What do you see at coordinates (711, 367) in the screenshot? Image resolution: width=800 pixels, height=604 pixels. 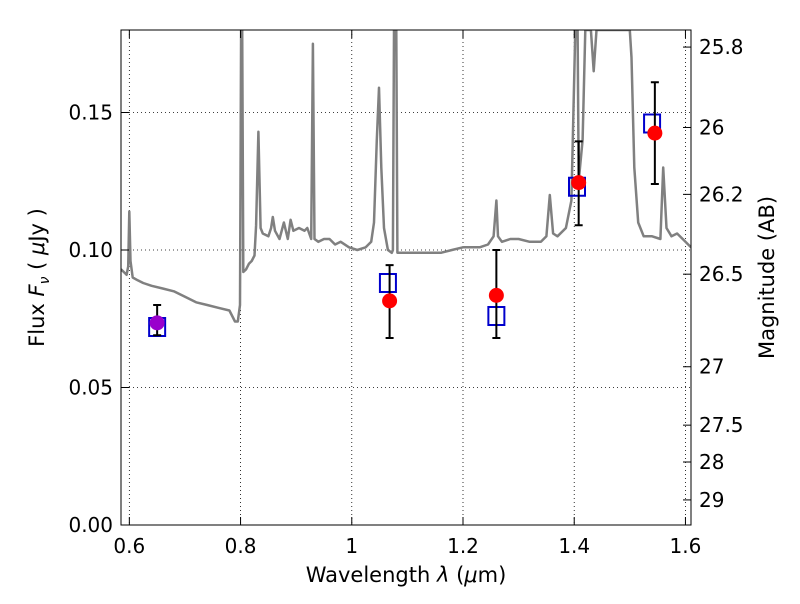 I see `y2-tick-label: 27` at bounding box center [711, 367].